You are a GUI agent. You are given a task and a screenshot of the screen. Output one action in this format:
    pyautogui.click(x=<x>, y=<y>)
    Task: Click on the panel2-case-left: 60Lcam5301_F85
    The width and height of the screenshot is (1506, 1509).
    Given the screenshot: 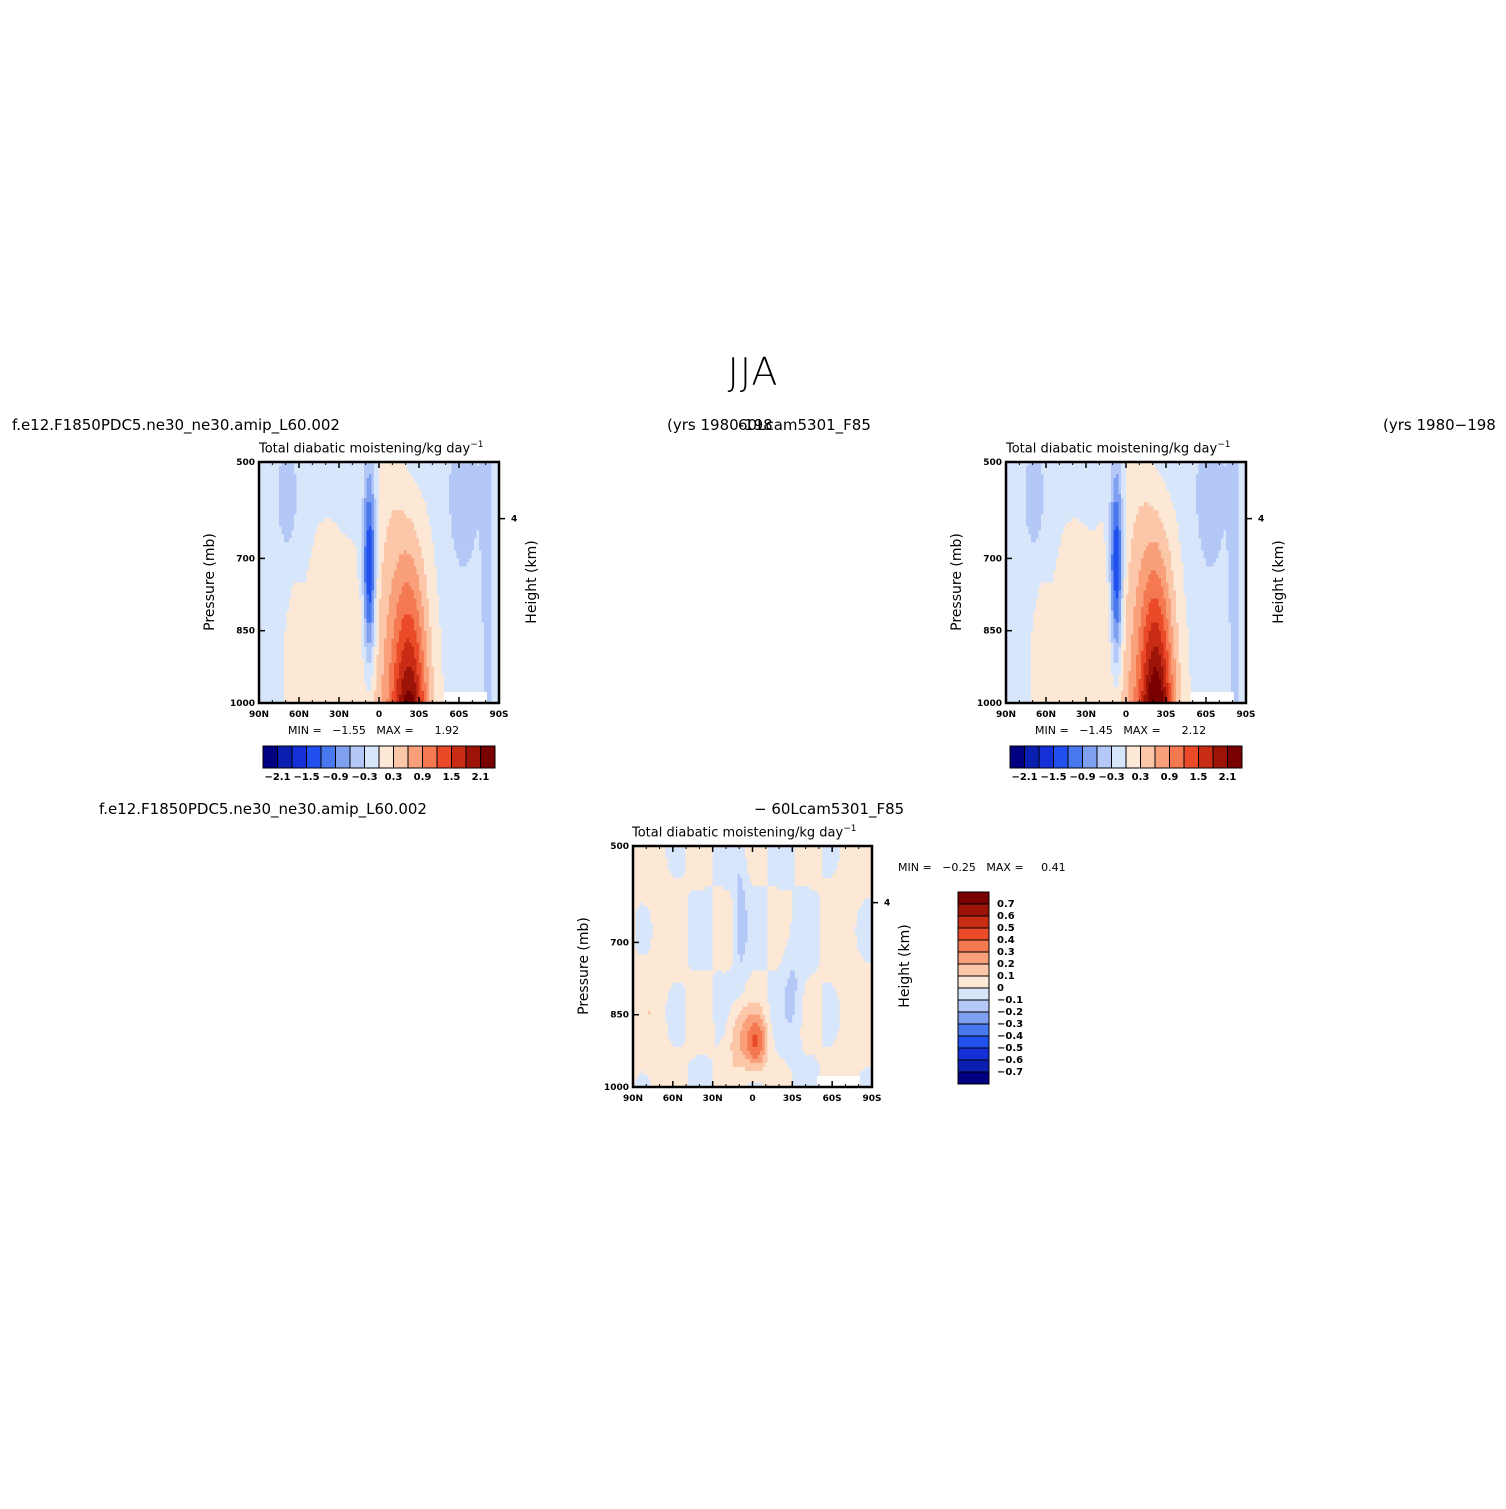 What is the action you would take?
    pyautogui.click(x=804, y=425)
    